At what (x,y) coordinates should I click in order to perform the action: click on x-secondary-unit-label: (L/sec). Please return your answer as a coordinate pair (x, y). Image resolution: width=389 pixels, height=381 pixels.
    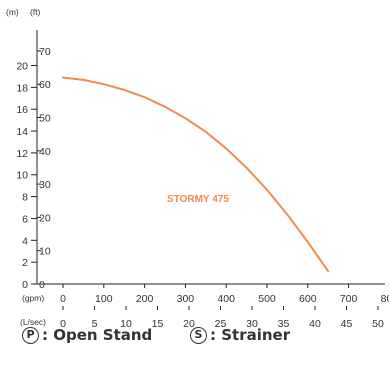
    Looking at the image, I should click on (33, 322).